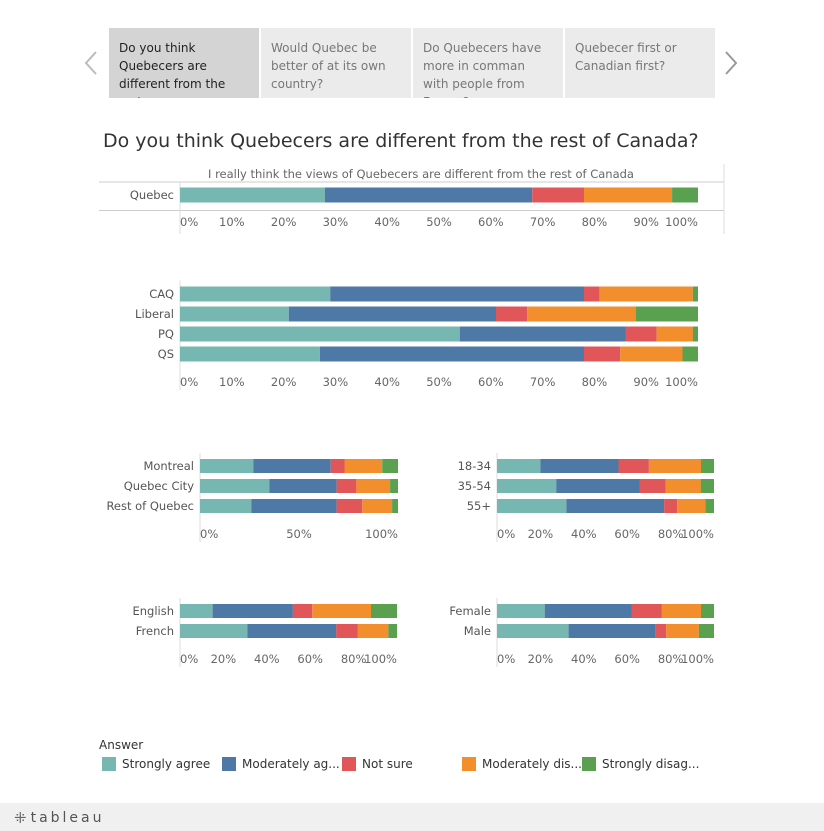 This screenshot has width=824, height=831. What do you see at coordinates (90, 63) in the screenshot?
I see `chevron-left-icon` at bounding box center [90, 63].